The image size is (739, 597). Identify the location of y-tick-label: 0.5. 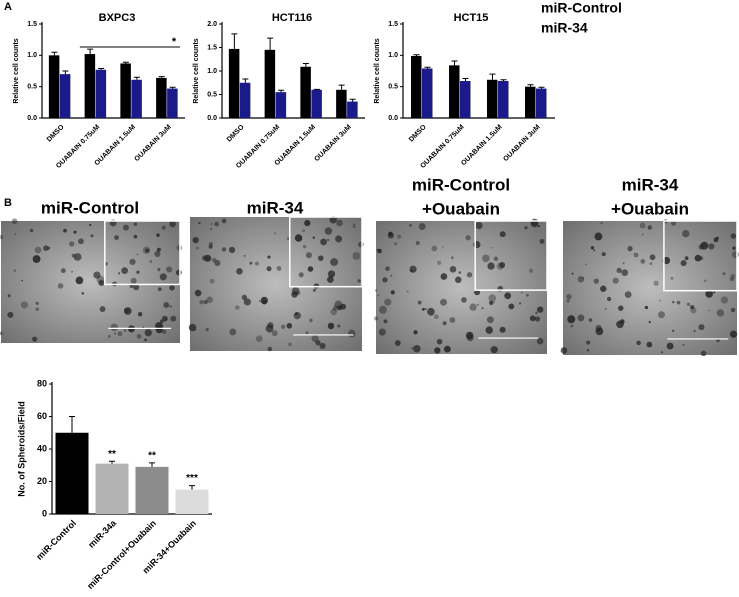
(32, 87).